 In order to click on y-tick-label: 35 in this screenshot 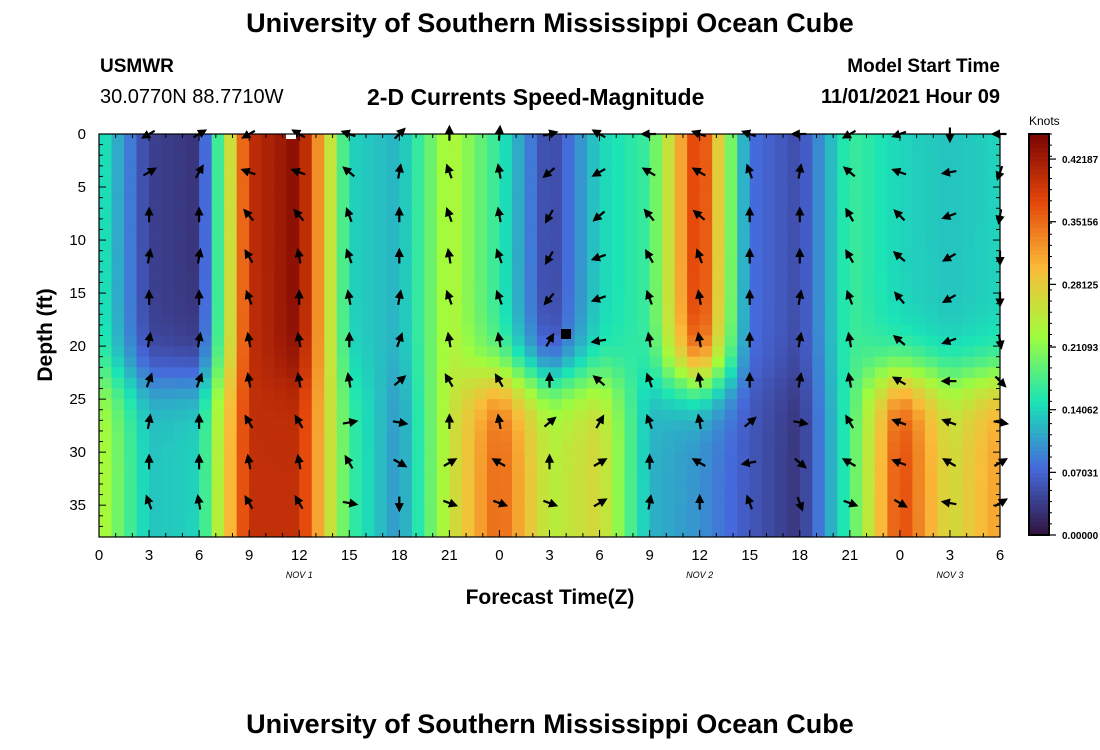, I will do `click(77, 505)`.